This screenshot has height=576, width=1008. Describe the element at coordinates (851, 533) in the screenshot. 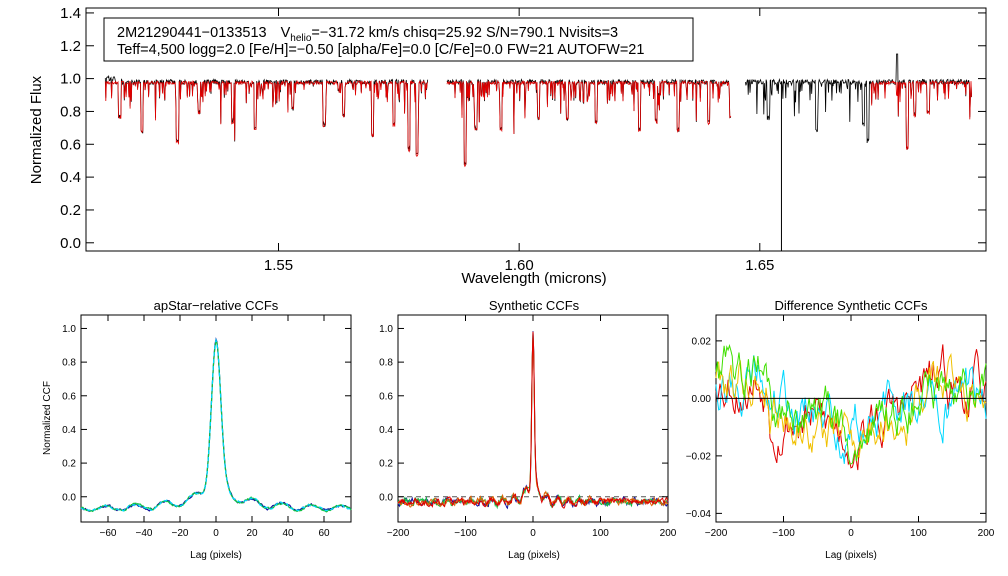

I see `difference-ccf-x-tick-label: 0` at that location.